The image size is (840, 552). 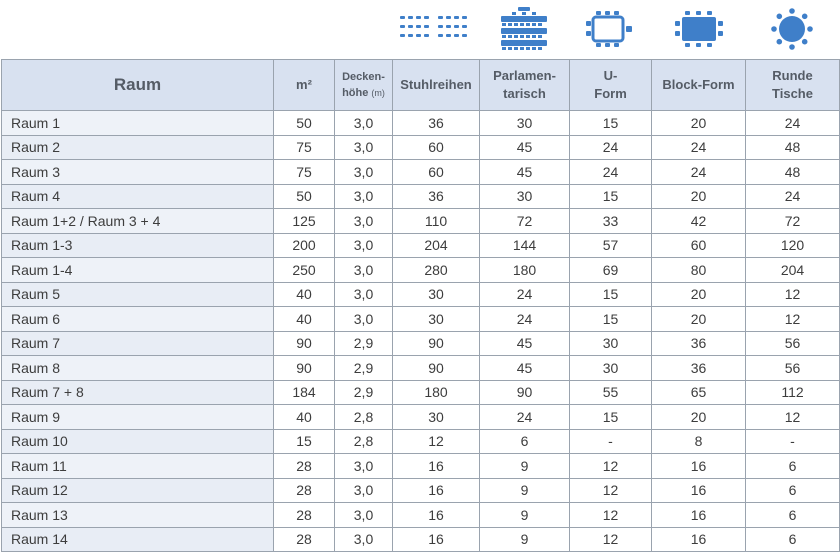 What do you see at coordinates (524, 221) in the screenshot?
I see `cell-parlamentarisch: 72` at bounding box center [524, 221].